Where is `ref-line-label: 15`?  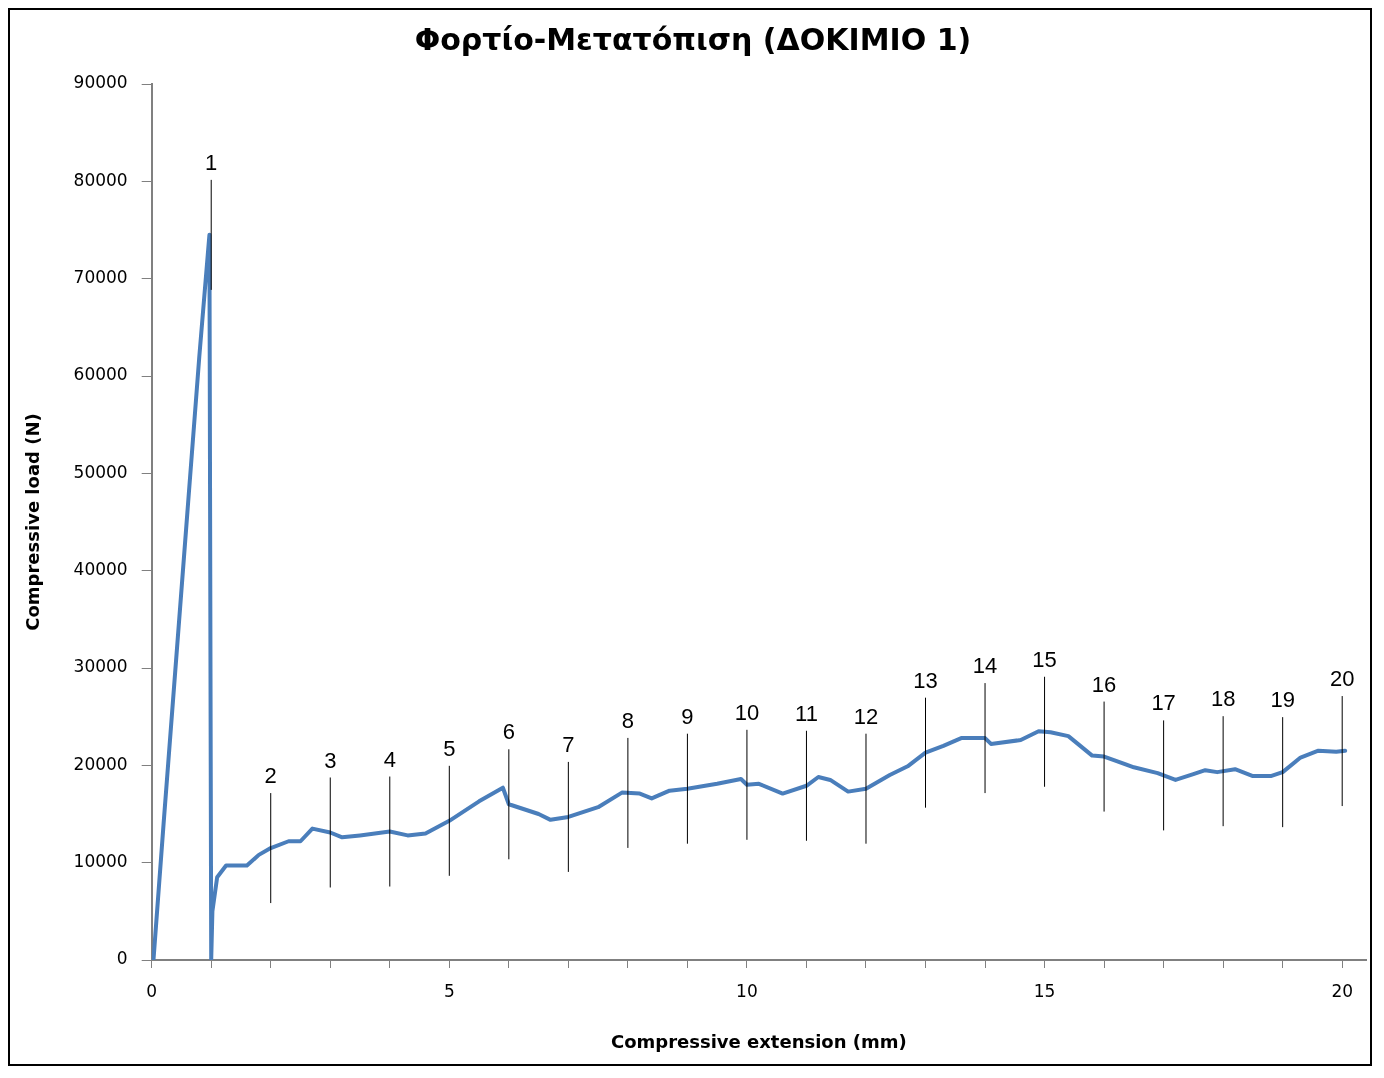
ref-line-label: 15 is located at coordinates (1044, 659).